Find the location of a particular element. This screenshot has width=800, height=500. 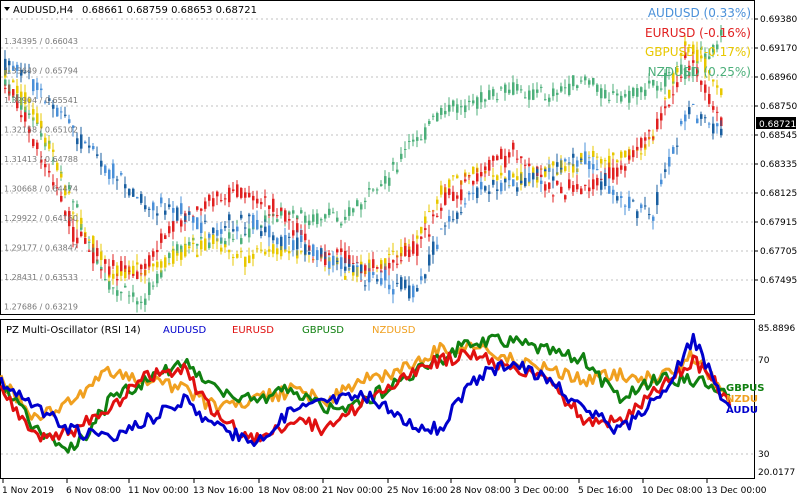

price-label: 0.68960 is located at coordinates (778, 78).